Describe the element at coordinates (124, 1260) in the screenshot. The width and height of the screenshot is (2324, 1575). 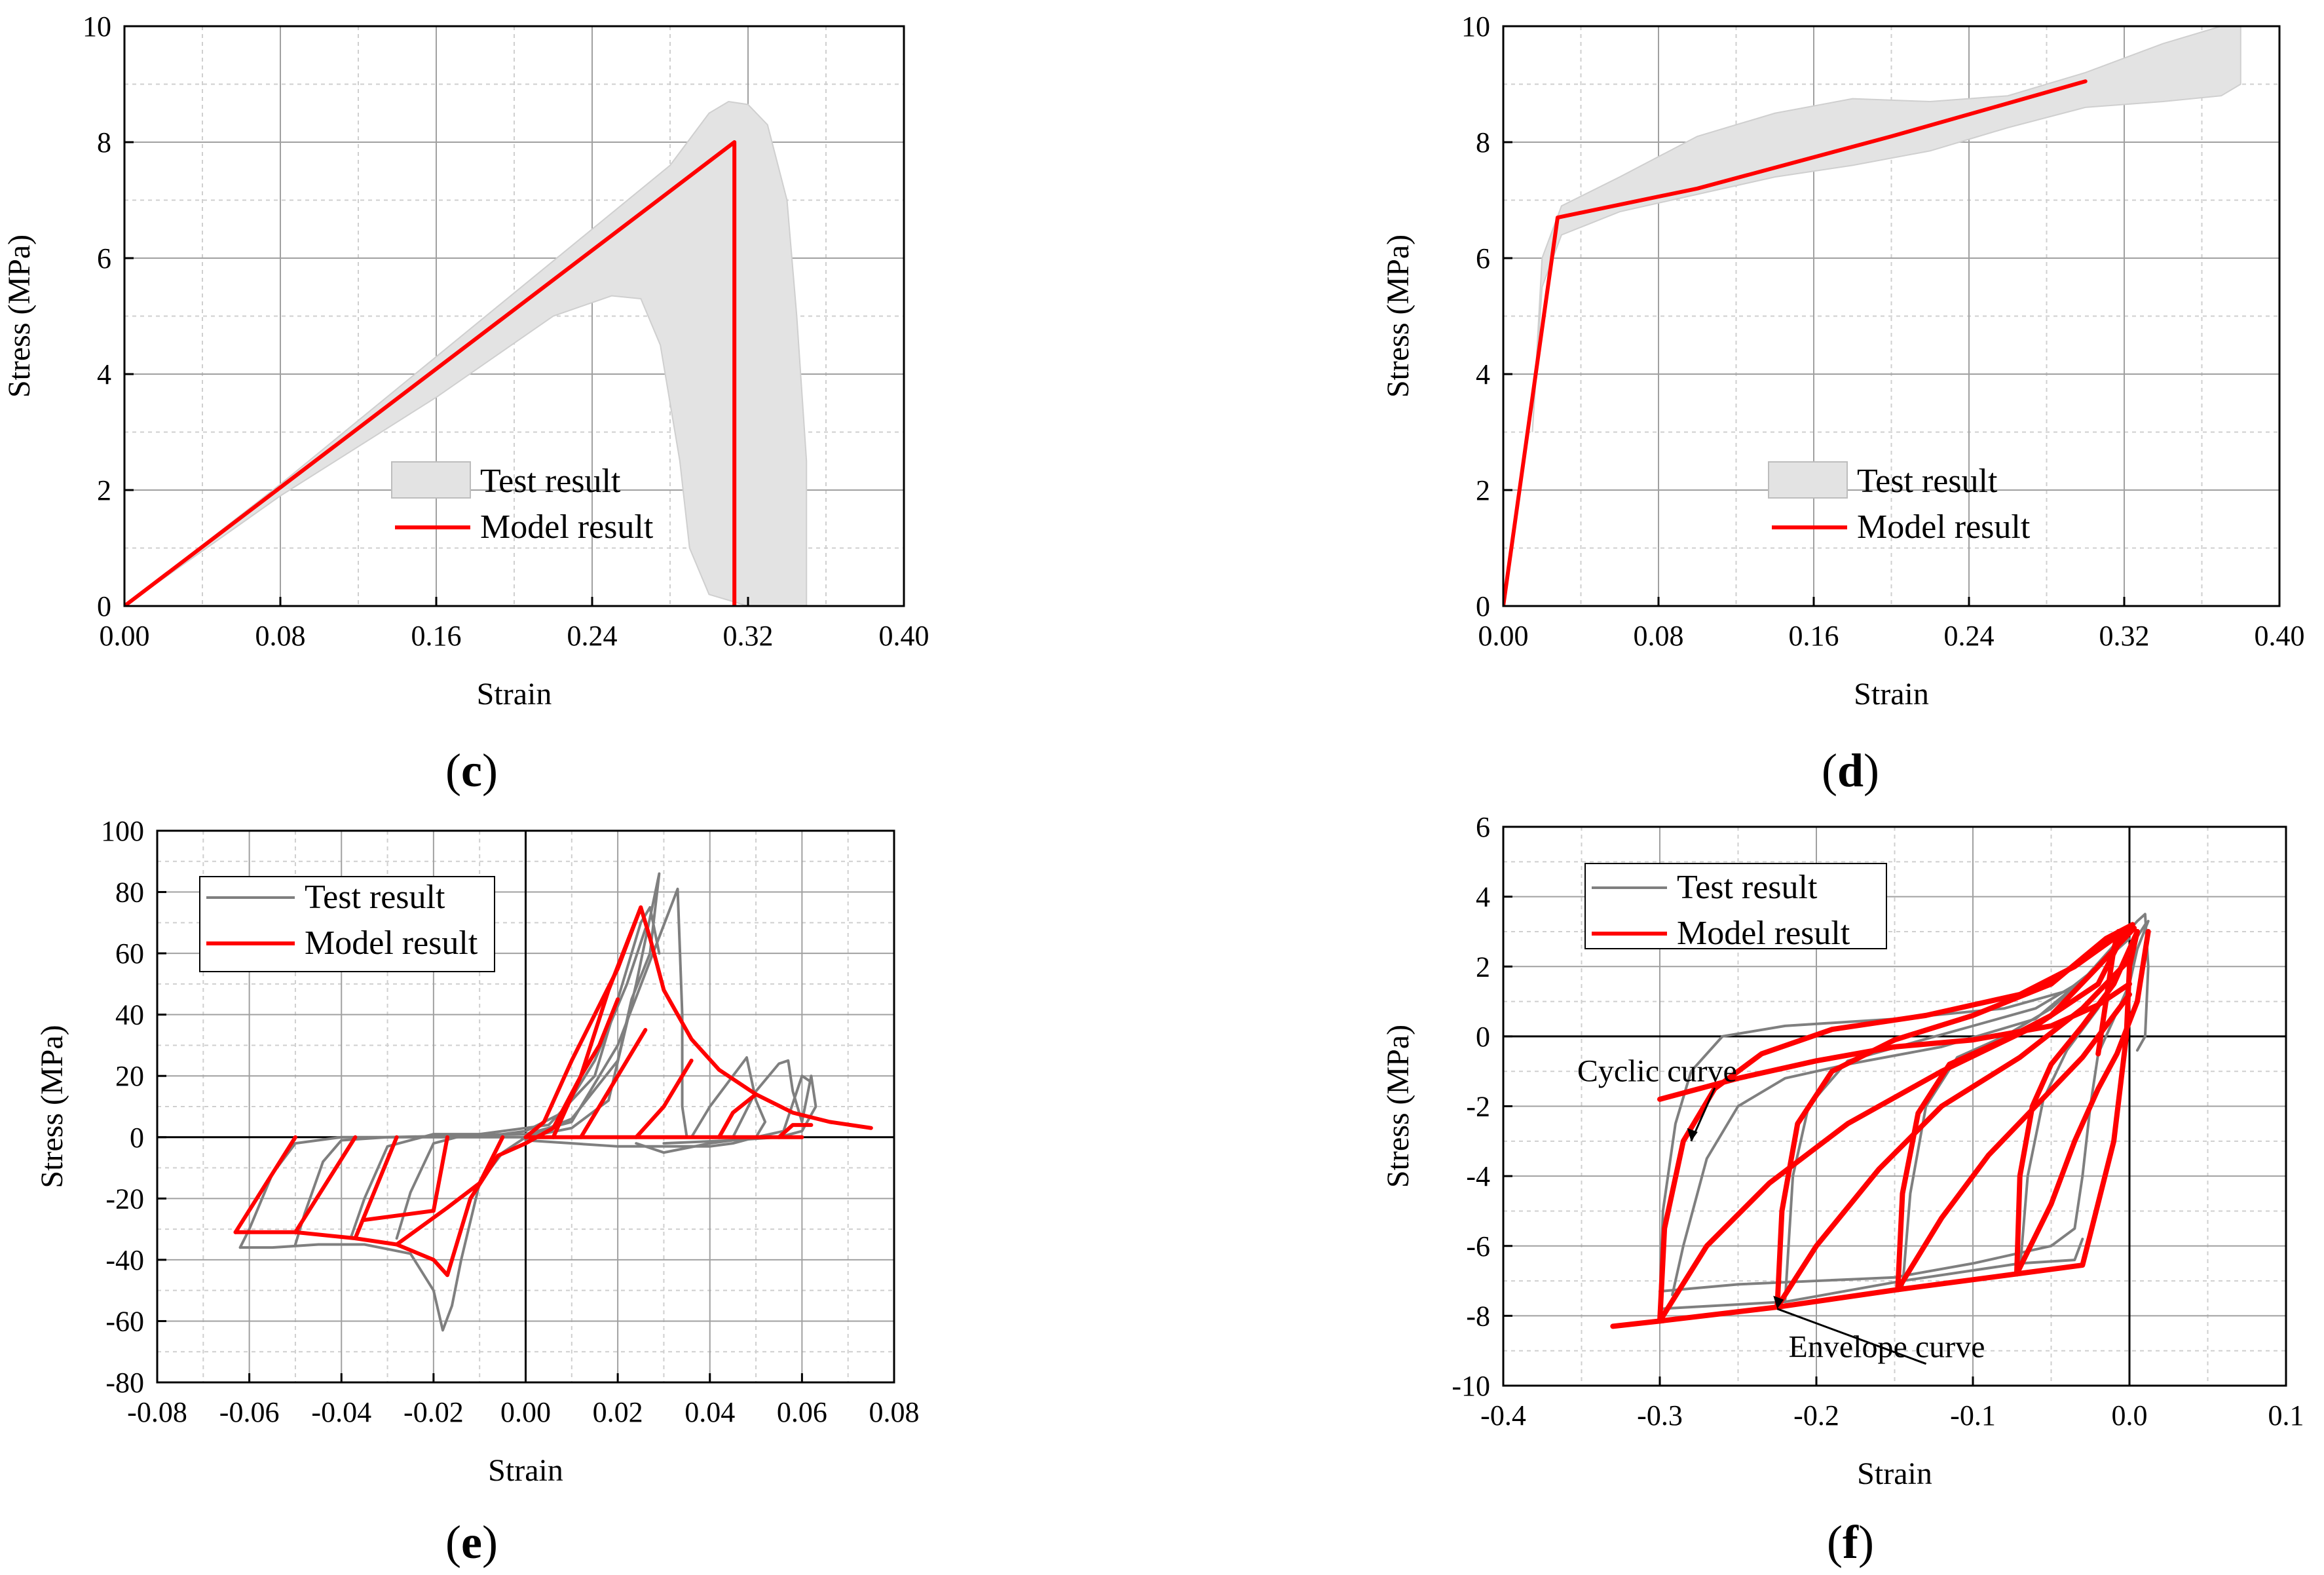
I see `y-tick-label: -40` at that location.